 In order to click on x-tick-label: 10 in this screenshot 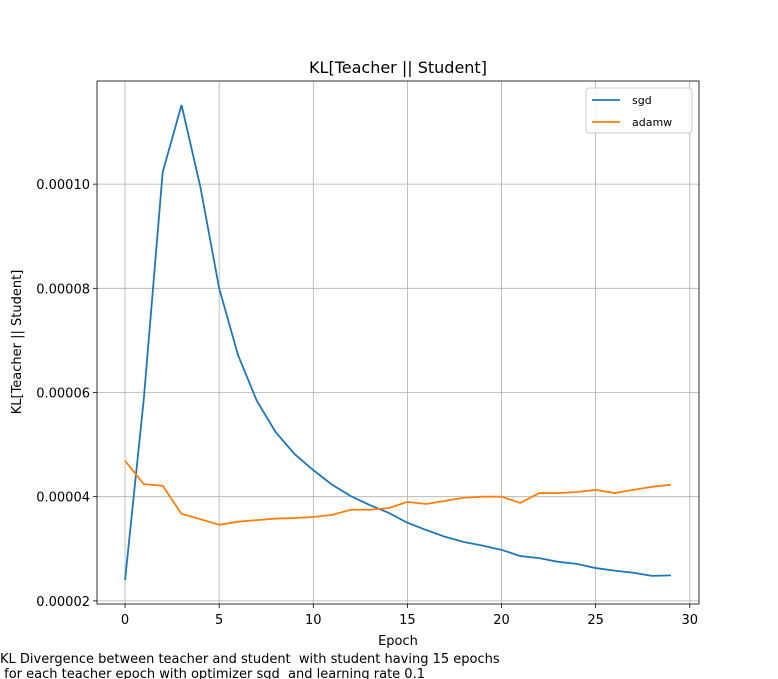, I will do `click(313, 620)`.